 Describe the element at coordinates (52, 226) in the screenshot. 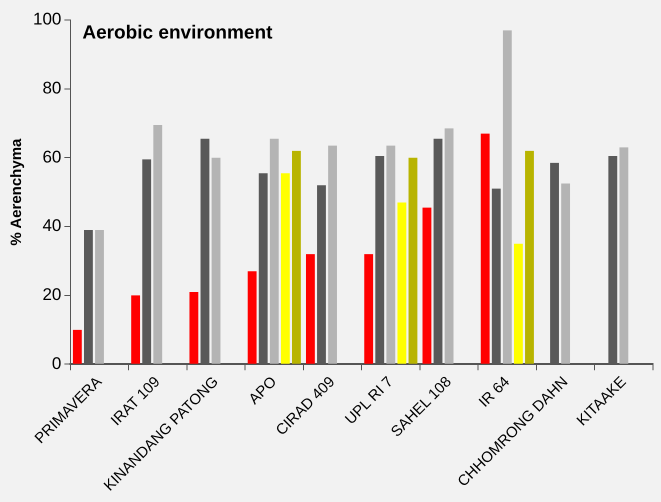

I see `y-tick-label: 40` at that location.